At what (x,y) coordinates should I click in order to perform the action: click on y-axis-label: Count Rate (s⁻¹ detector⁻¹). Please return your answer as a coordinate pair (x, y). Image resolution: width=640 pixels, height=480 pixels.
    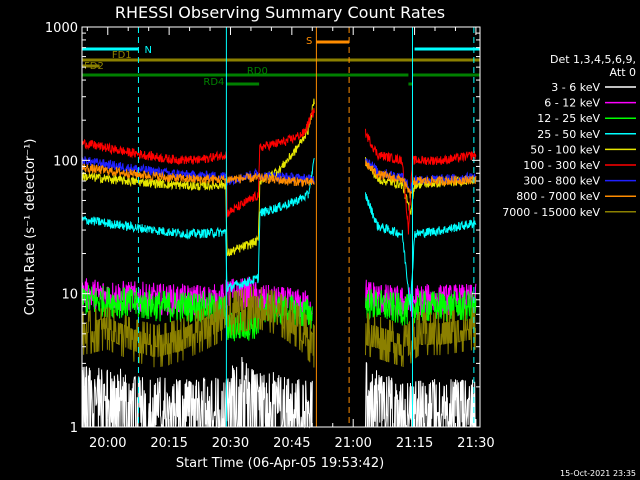
    Looking at the image, I should click on (30, 227).